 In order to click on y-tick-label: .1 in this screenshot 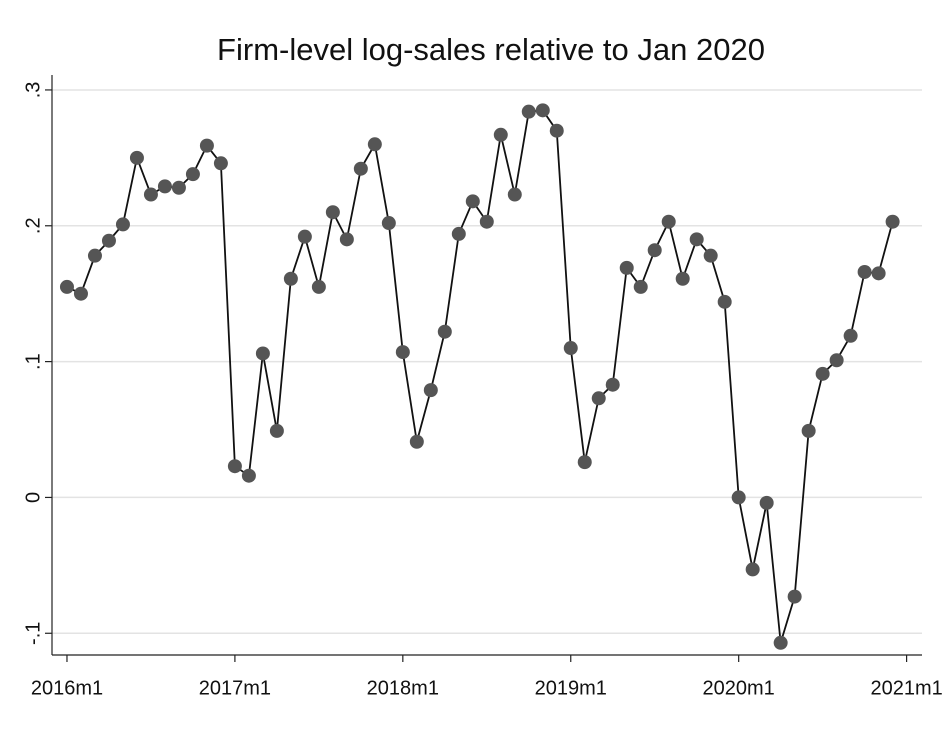, I will do `click(33, 361)`.